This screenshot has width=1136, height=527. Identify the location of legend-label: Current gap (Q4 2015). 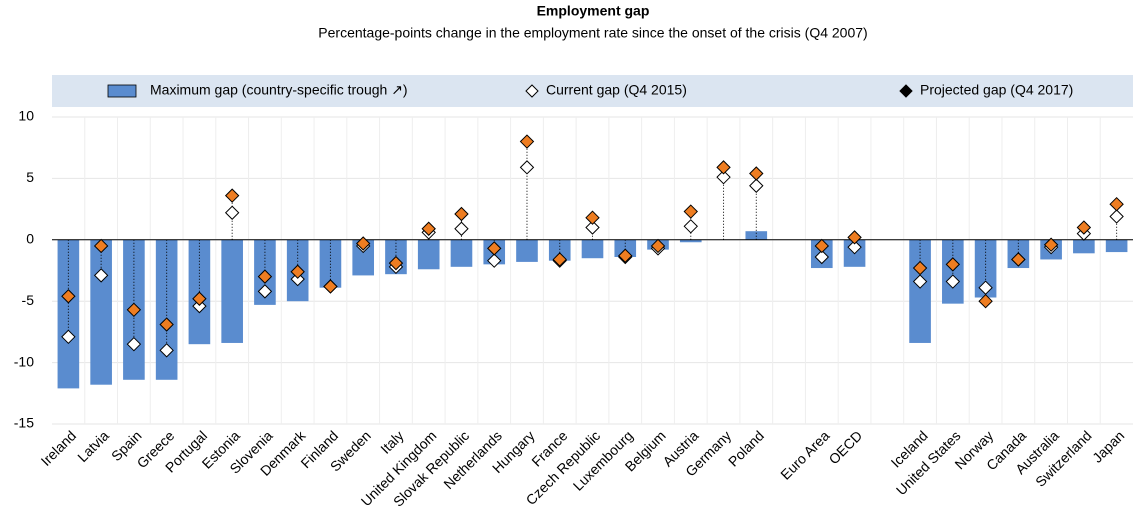
(616, 90).